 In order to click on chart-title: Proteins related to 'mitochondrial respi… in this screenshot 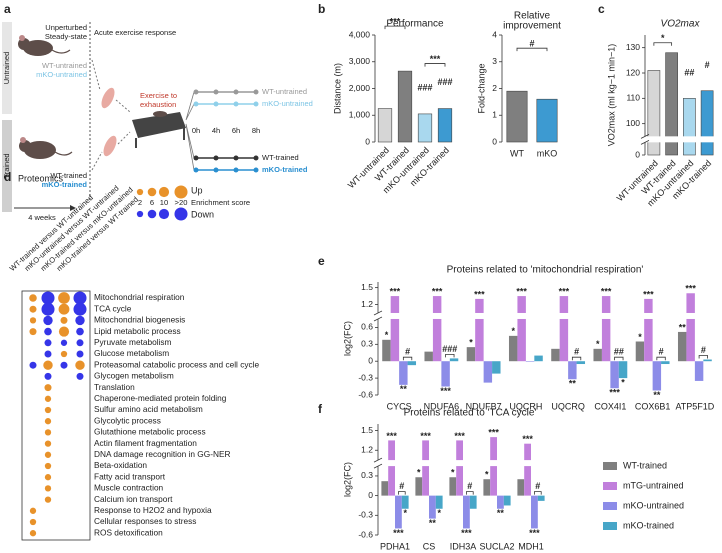, I will do `click(545, 270)`.